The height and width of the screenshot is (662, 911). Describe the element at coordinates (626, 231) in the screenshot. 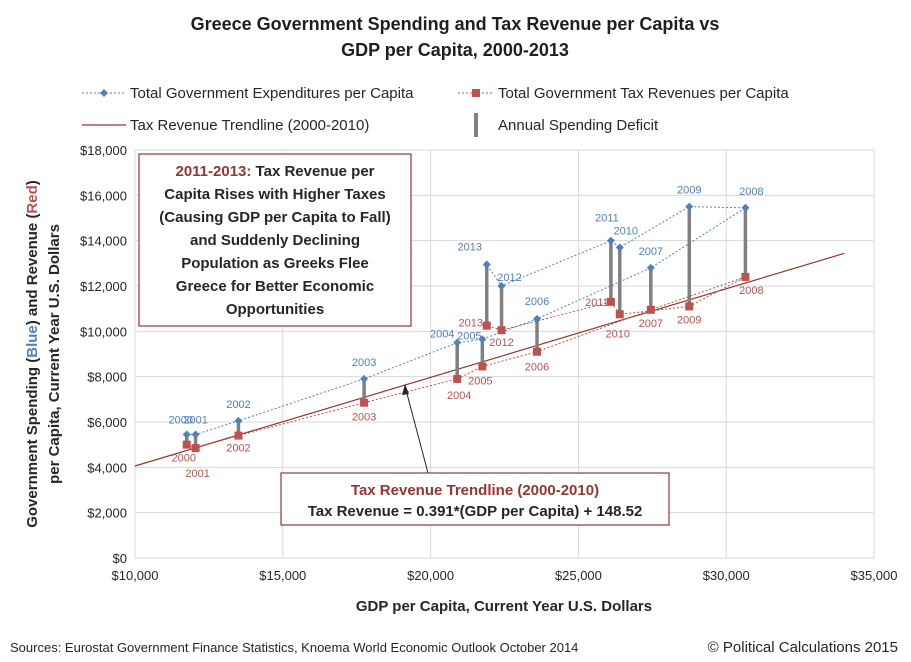

I see `spending-year-label: 2010` at that location.